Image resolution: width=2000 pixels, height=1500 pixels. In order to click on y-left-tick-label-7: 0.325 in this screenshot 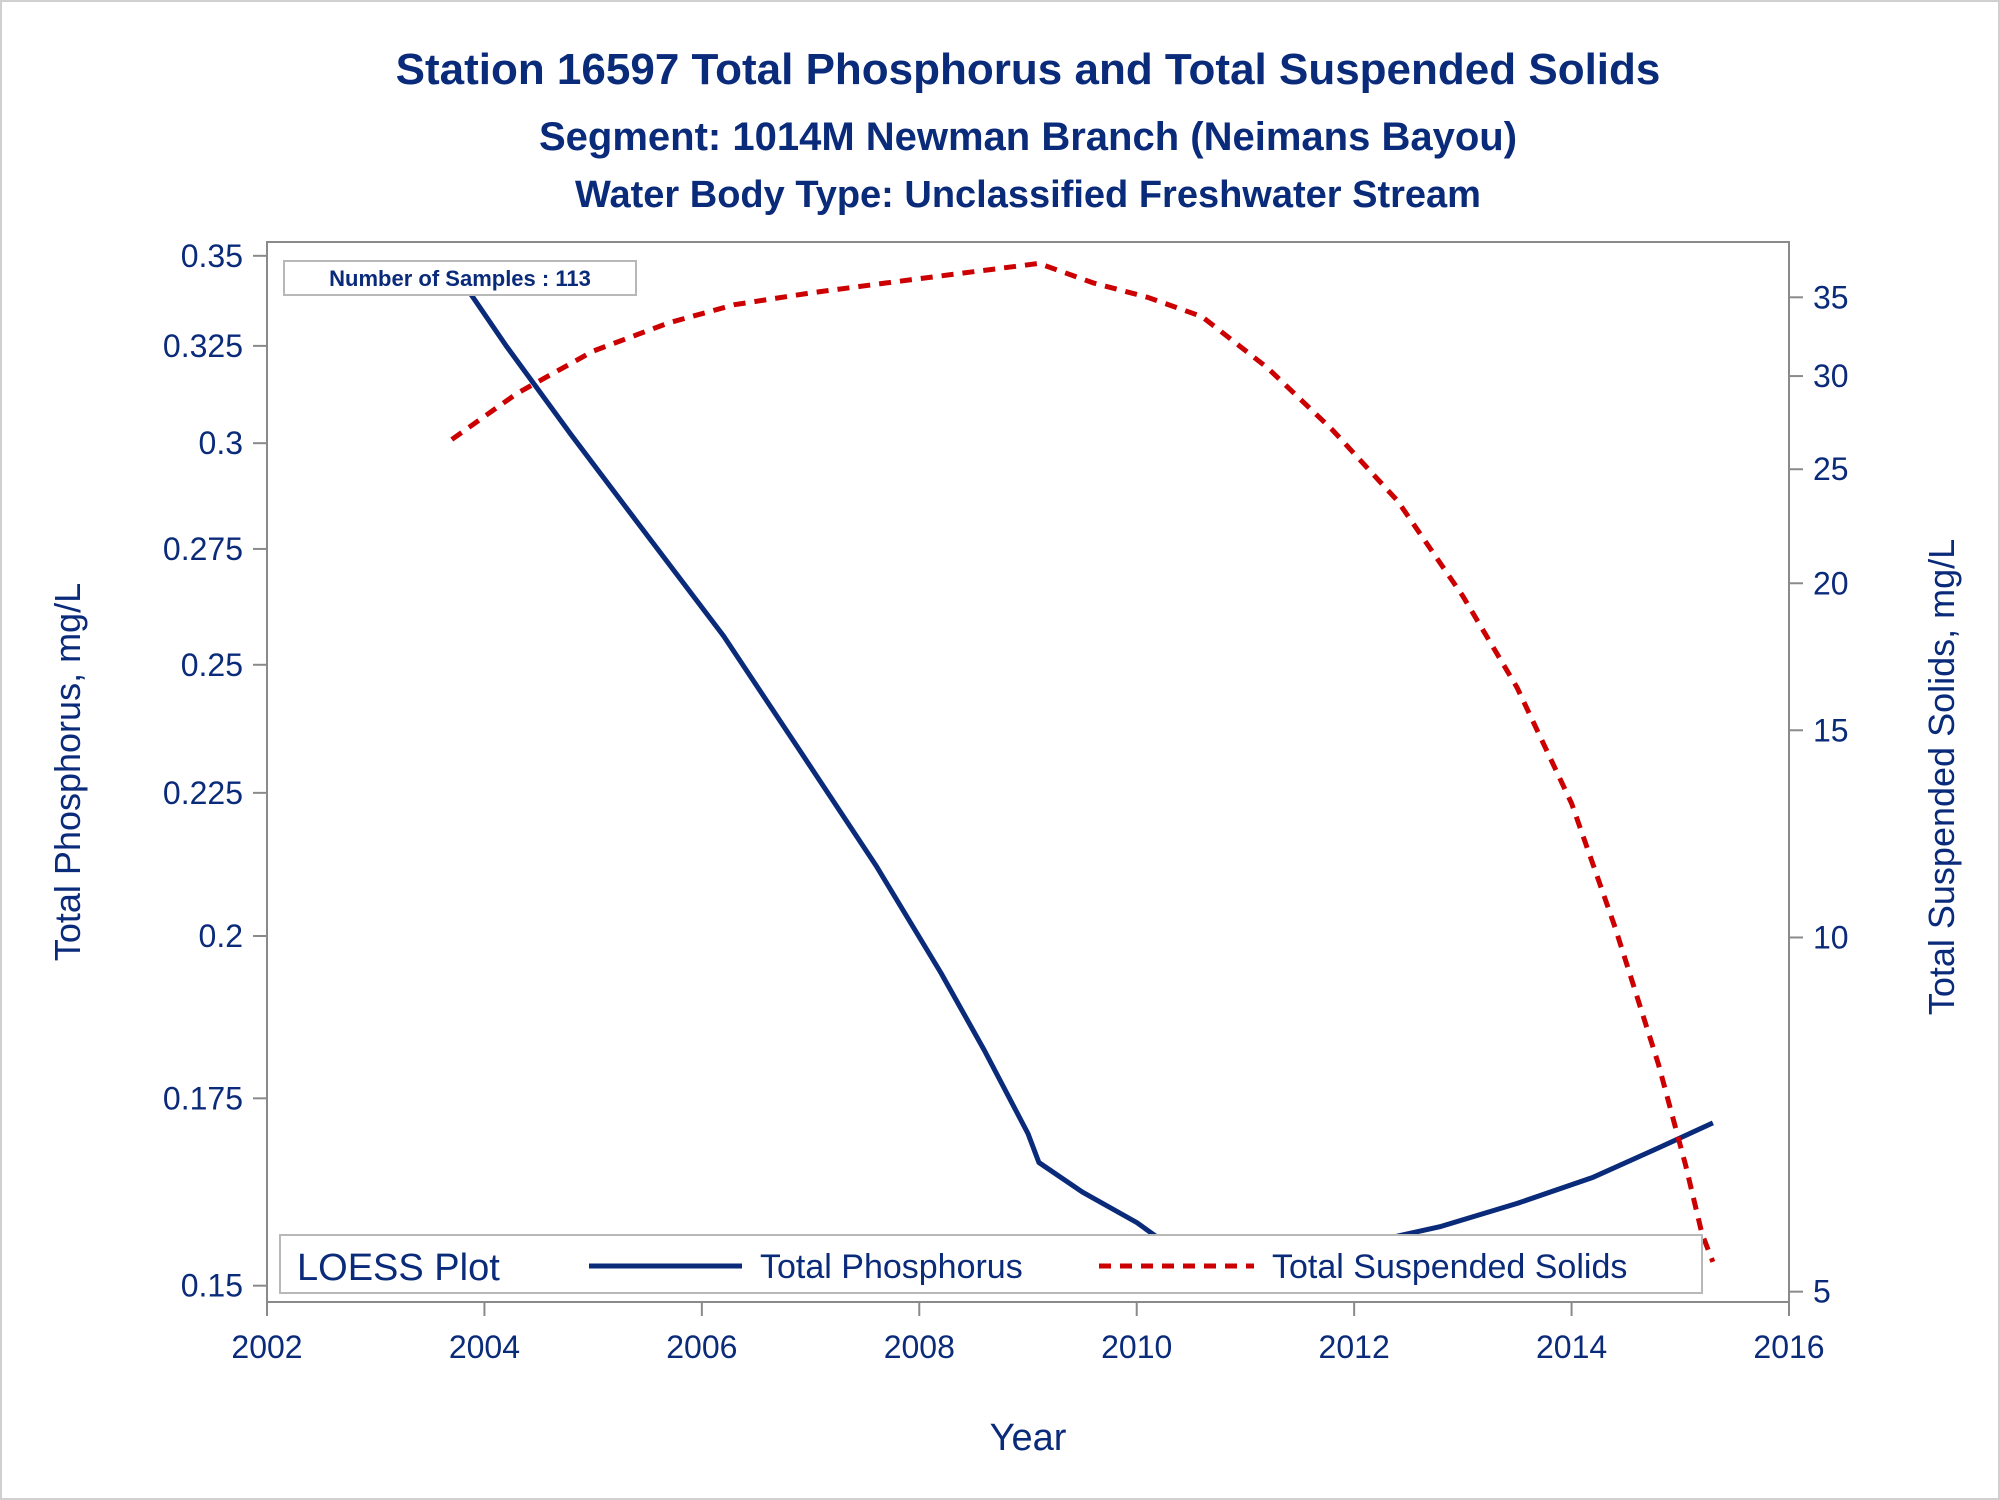, I will do `click(203, 346)`.